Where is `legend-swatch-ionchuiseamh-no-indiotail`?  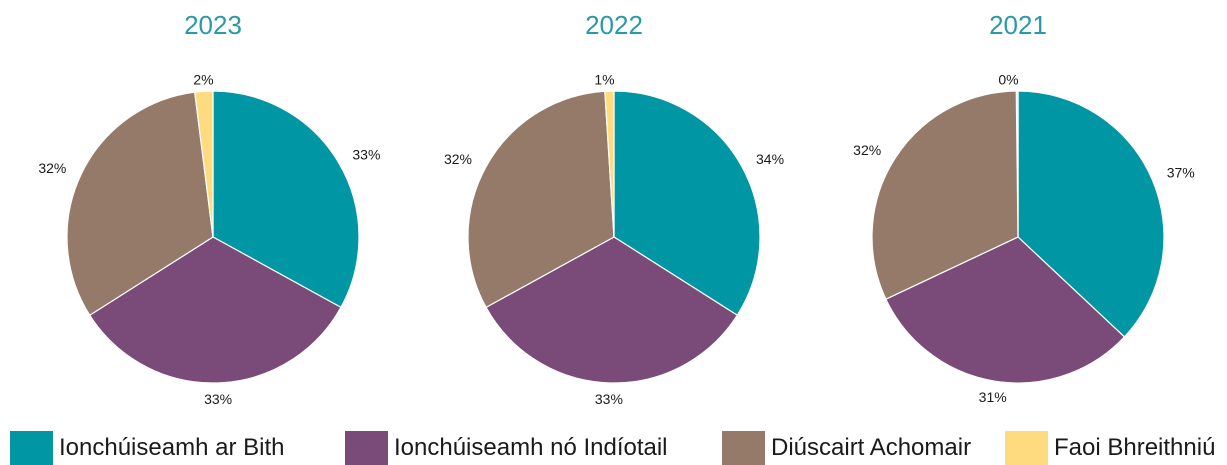
legend-swatch-ionchuiseamh-no-indiotail is located at coordinates (366, 448).